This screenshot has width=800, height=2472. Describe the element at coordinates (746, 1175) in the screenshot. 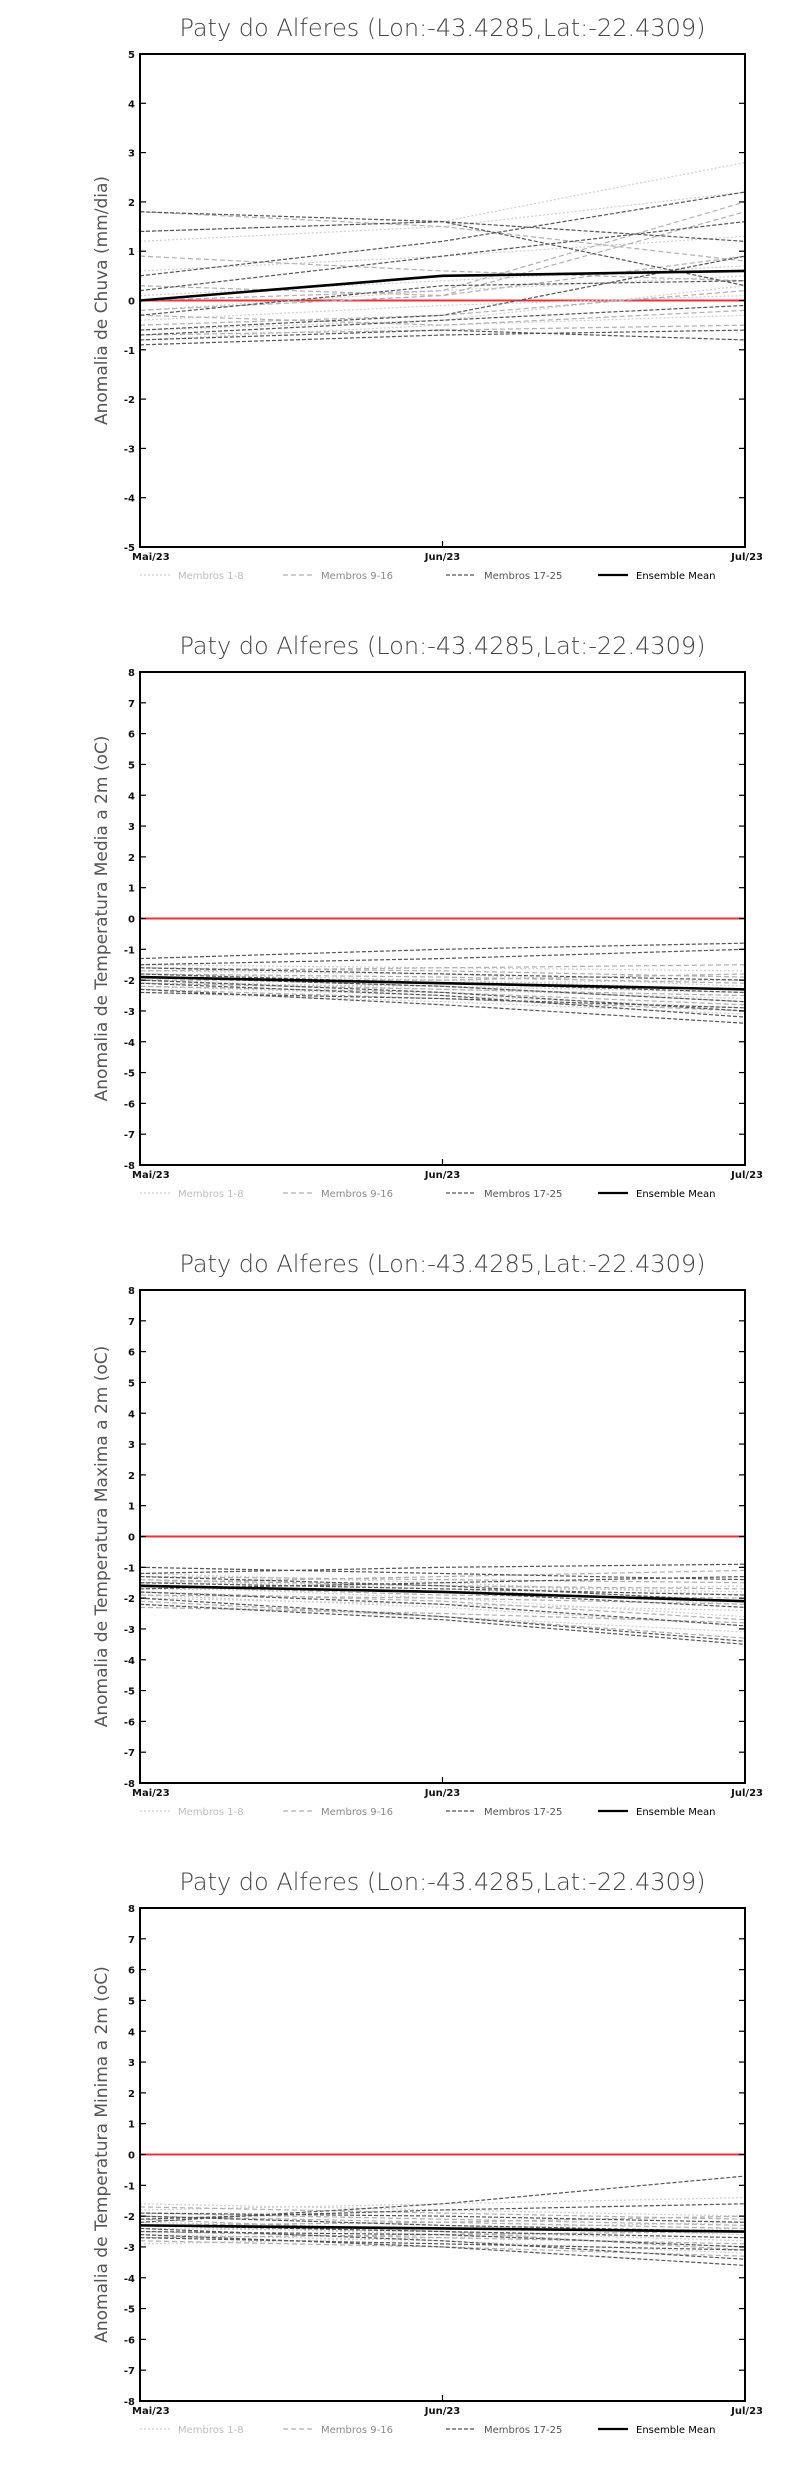

I see `x-tick-label: Jul/23` at that location.